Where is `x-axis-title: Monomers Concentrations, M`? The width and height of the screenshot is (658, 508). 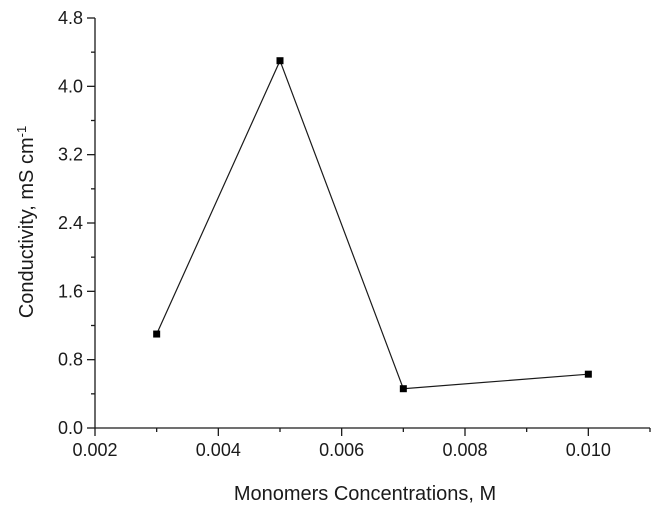 x-axis-title: Monomers Concentrations, M is located at coordinates (365, 494).